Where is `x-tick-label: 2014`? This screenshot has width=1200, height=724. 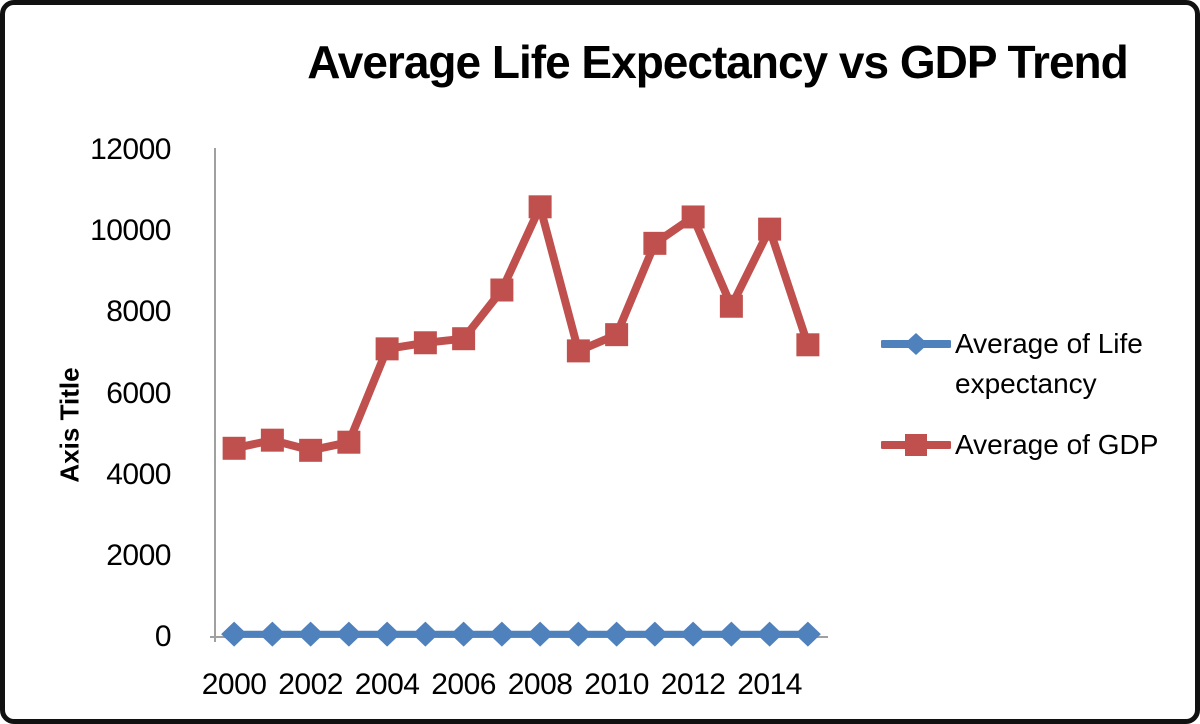 x-tick-label: 2014 is located at coordinates (769, 684).